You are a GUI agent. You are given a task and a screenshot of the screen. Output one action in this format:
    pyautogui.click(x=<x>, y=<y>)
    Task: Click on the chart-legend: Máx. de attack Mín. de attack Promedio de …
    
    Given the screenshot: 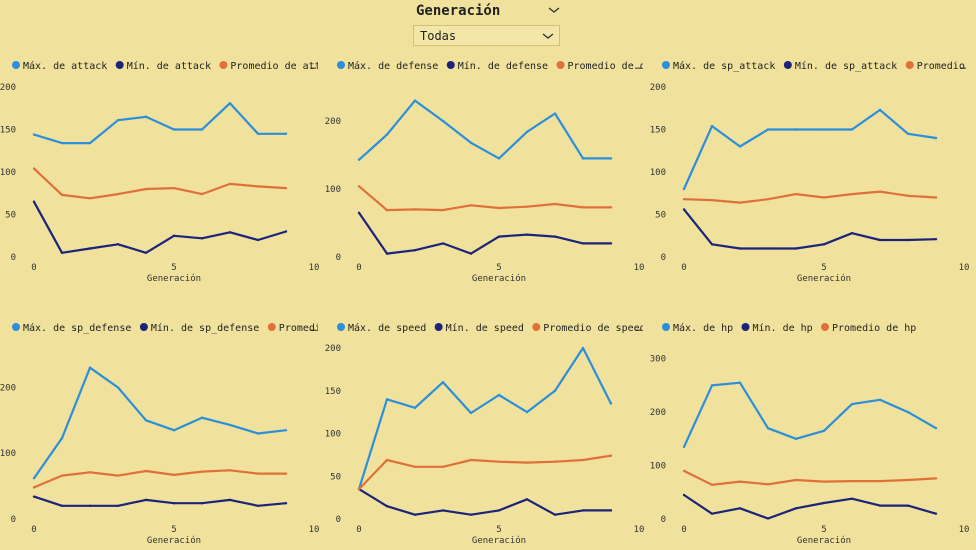 What is the action you would take?
    pyautogui.click(x=168, y=66)
    